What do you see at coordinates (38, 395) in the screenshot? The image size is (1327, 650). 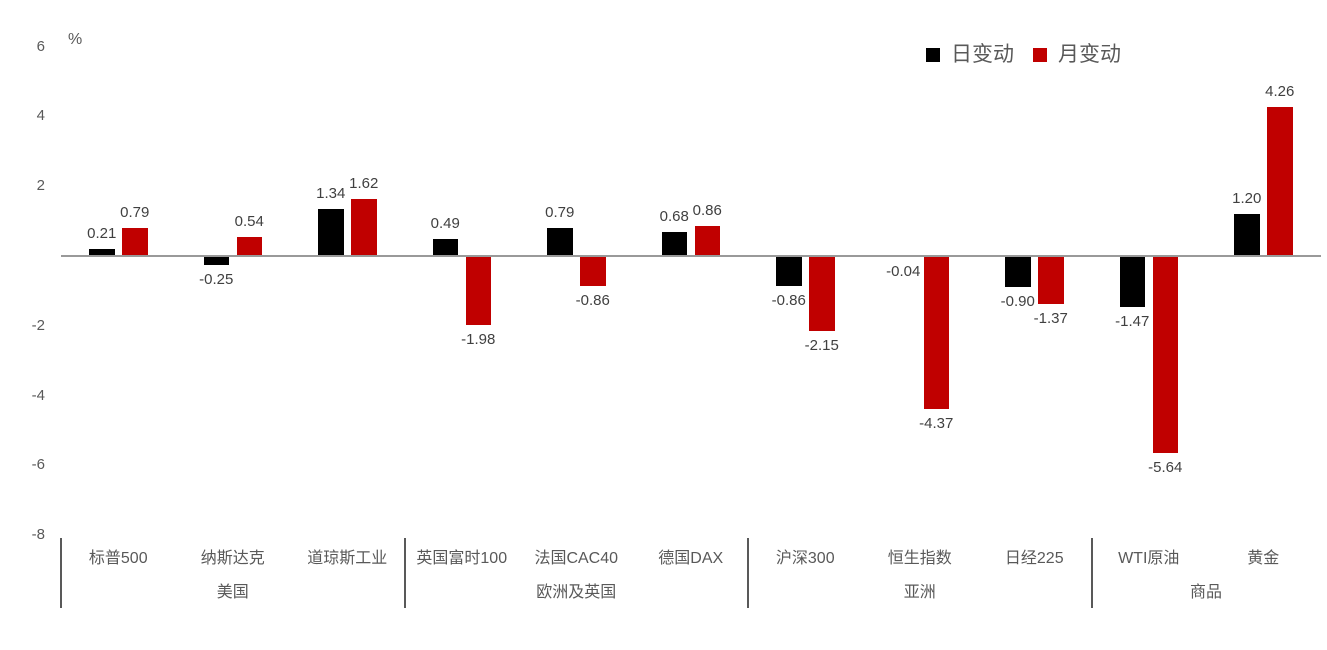 I see `y-axis-tick-minus-4: -4` at bounding box center [38, 395].